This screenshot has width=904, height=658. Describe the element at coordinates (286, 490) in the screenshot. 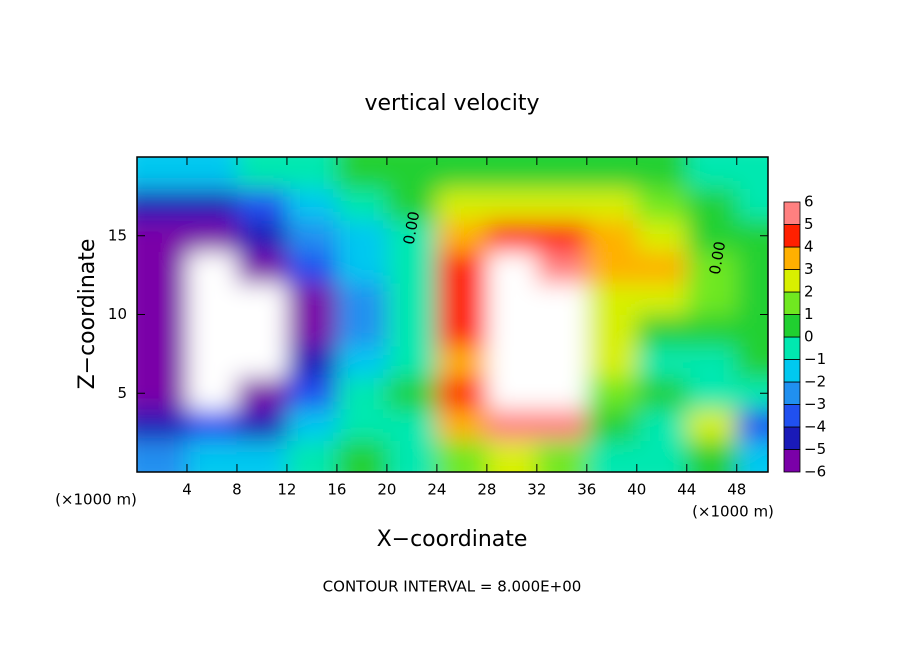

I see `x-tick-label: 12` at that location.